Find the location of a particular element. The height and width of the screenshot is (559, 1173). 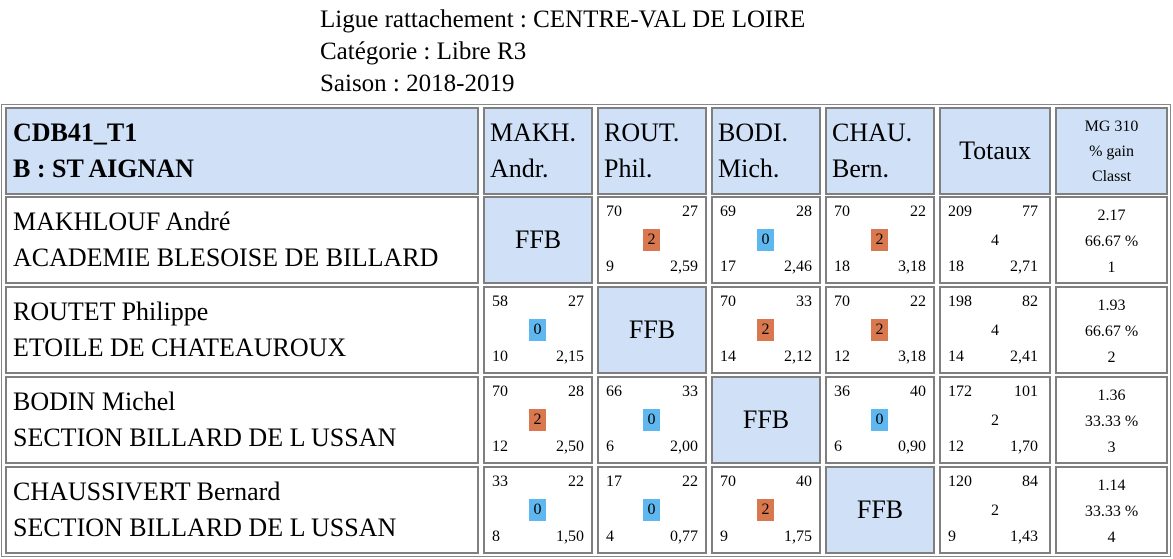

match-points: 33 is located at coordinates (500, 481).